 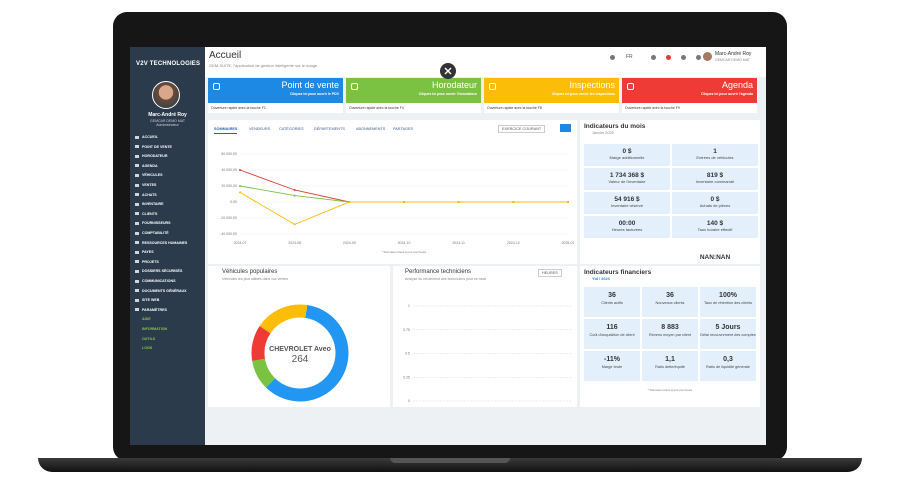 I want to click on kpi-label: Clients actifs, so click(x=612, y=303).